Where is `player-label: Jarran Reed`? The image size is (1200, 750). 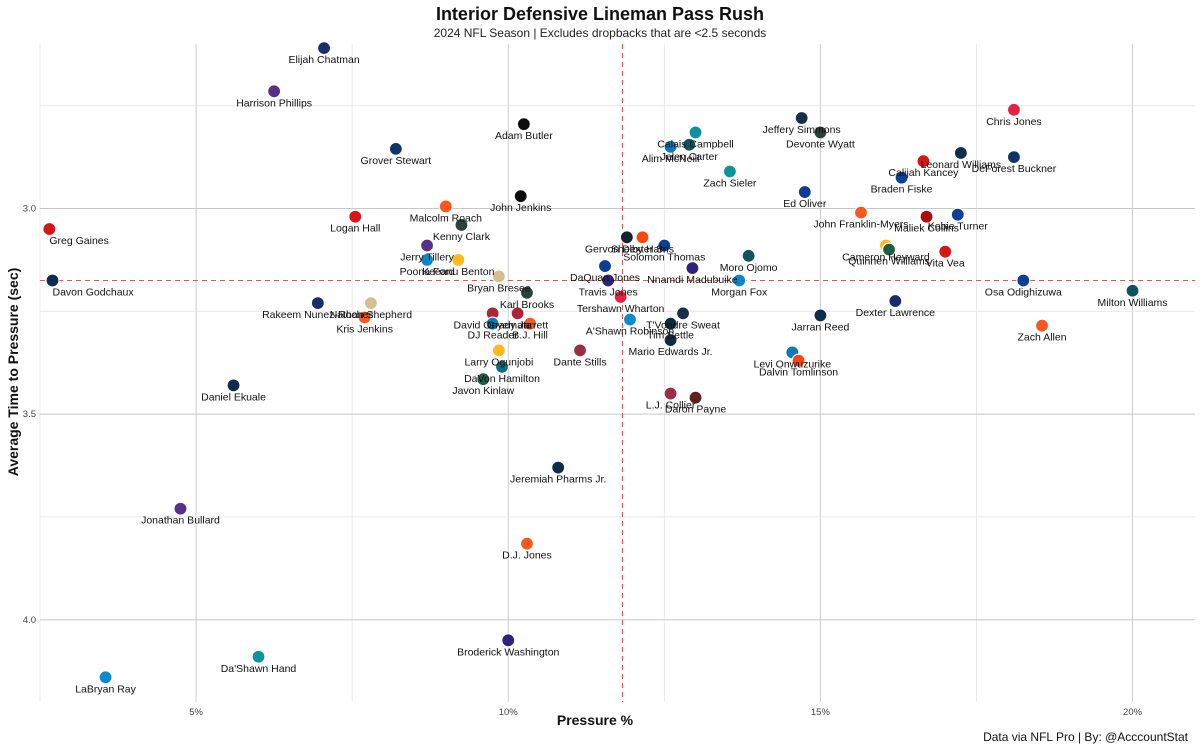 player-label: Jarran Reed is located at coordinates (821, 327).